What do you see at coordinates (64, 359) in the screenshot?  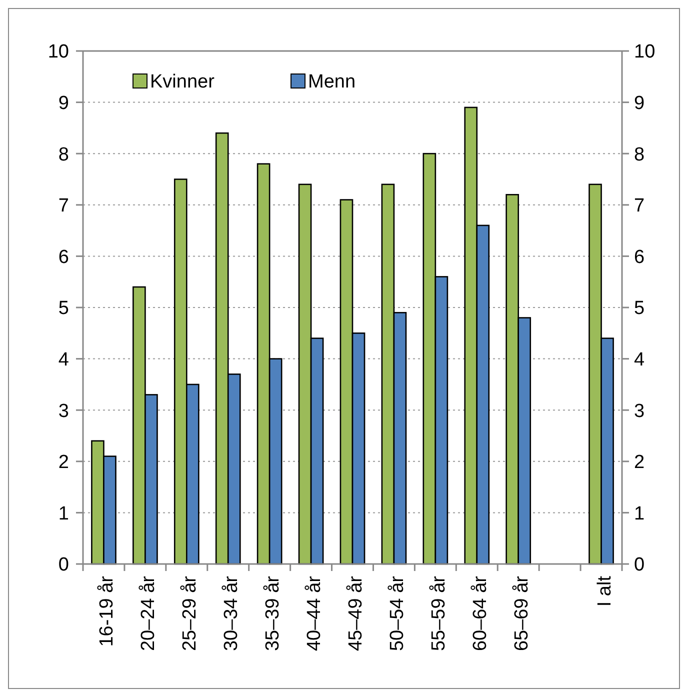 I see `y-tick-label: 4` at bounding box center [64, 359].